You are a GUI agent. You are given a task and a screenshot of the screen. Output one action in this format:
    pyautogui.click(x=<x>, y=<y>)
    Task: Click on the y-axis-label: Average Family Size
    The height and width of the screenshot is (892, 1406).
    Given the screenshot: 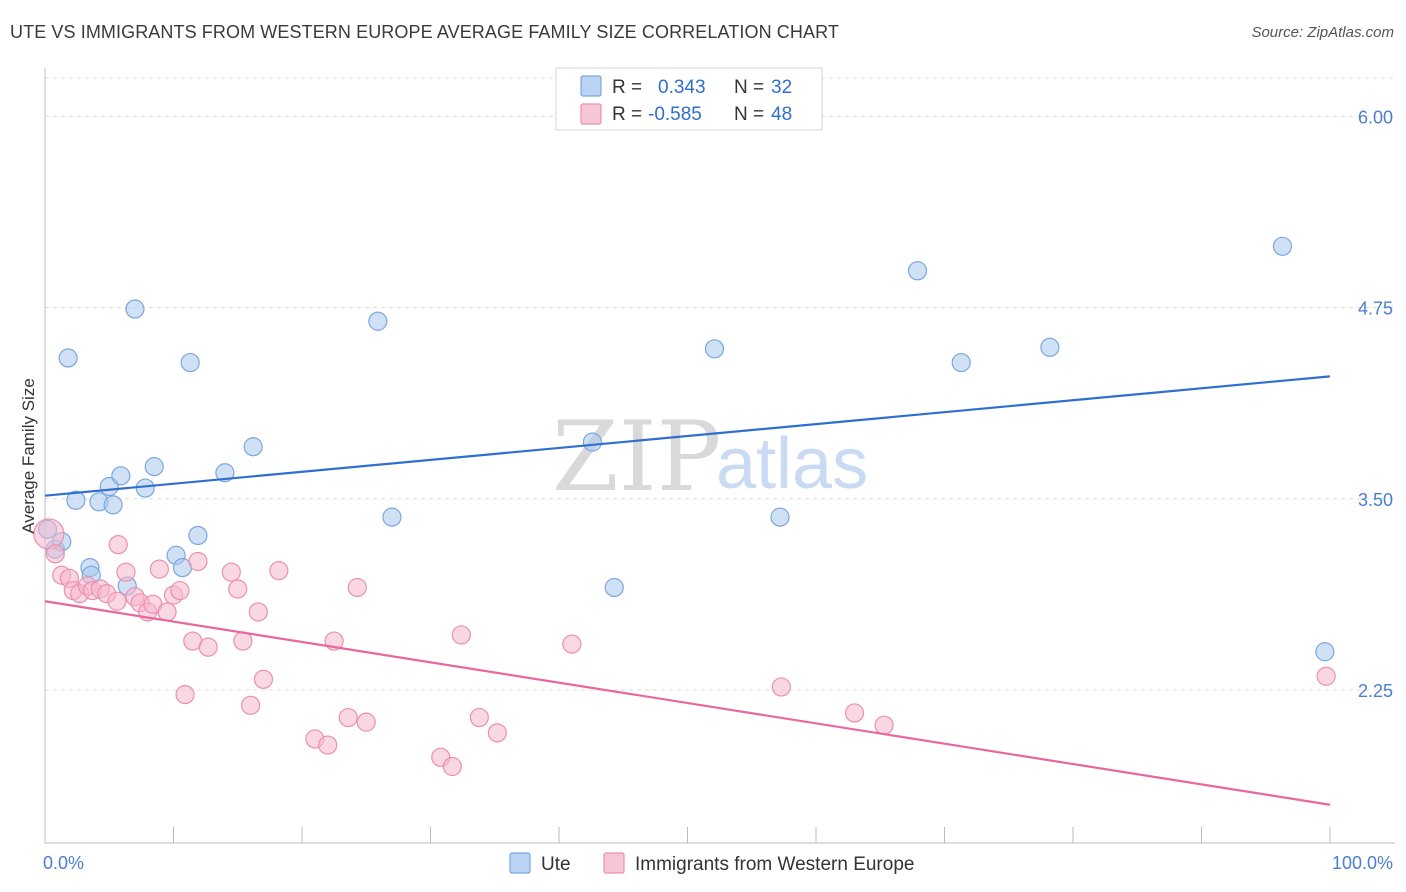 What is the action you would take?
    pyautogui.click(x=28, y=456)
    